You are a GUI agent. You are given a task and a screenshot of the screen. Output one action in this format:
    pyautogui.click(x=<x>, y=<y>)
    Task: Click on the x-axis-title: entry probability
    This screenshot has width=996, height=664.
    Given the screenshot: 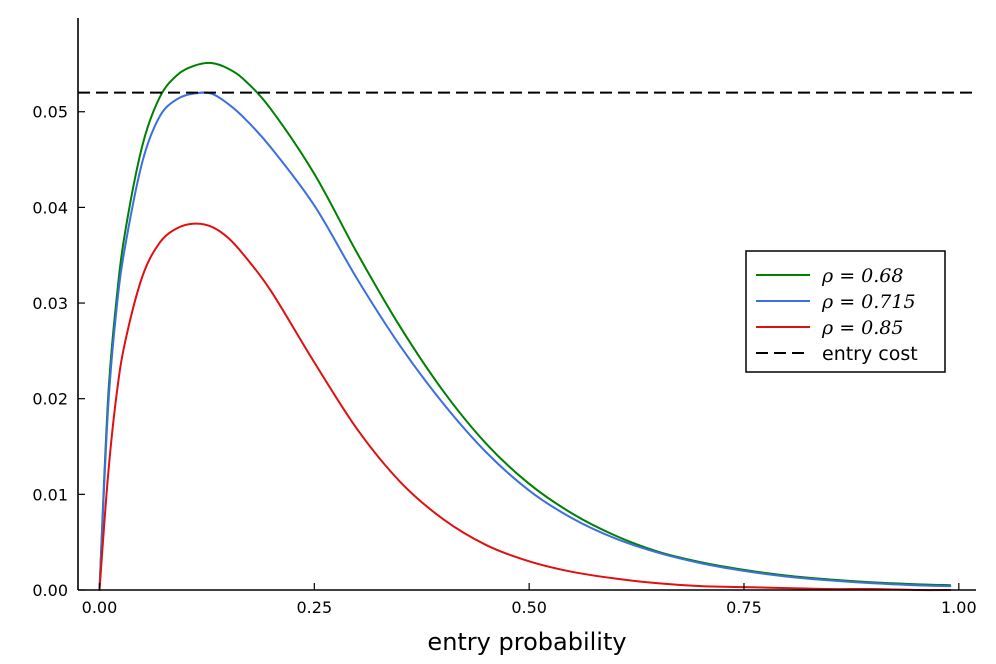 What is the action you would take?
    pyautogui.click(x=526, y=642)
    